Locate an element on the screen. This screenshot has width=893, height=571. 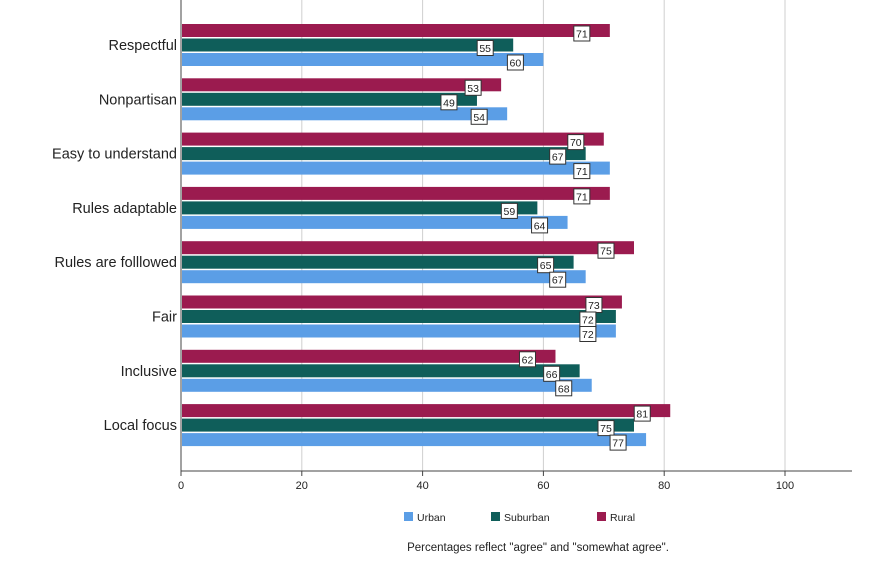
category-label: Local focus is located at coordinates (140, 426).